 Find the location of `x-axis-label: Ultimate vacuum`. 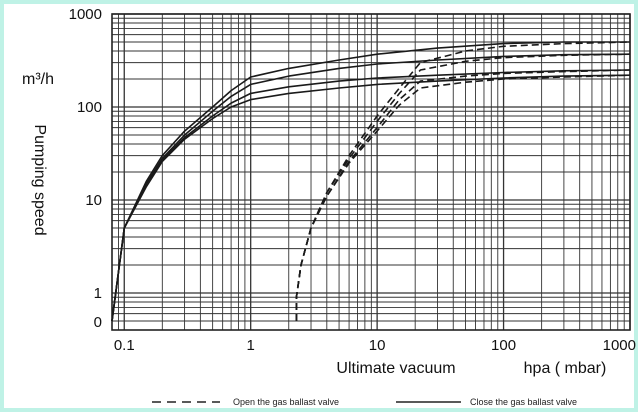

x-axis-label: Ultimate vacuum is located at coordinates (395, 368).